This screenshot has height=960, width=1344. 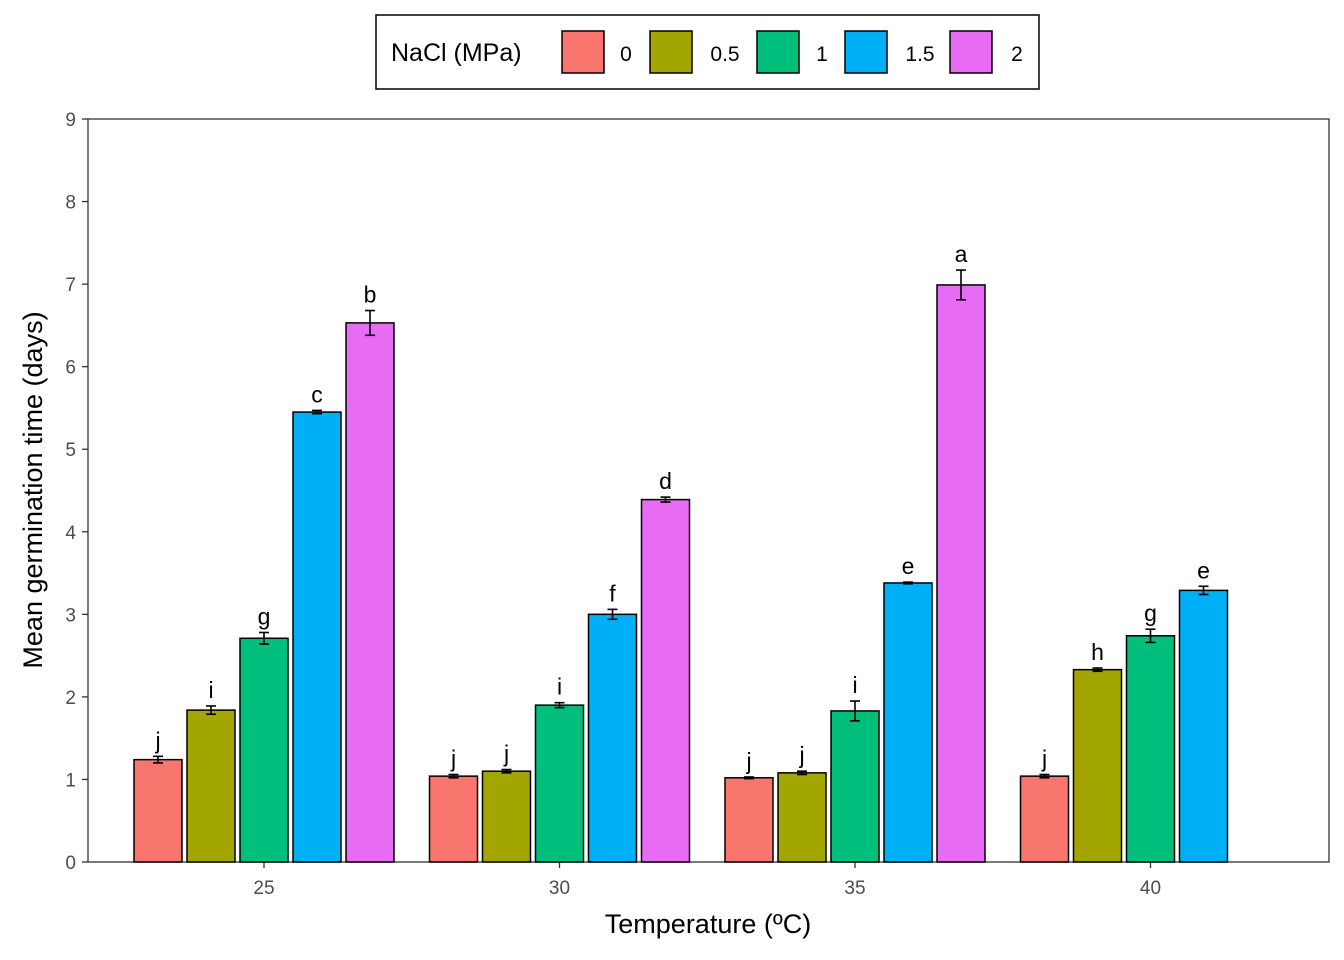 I want to click on y-tick-label: 5, so click(x=70, y=450).